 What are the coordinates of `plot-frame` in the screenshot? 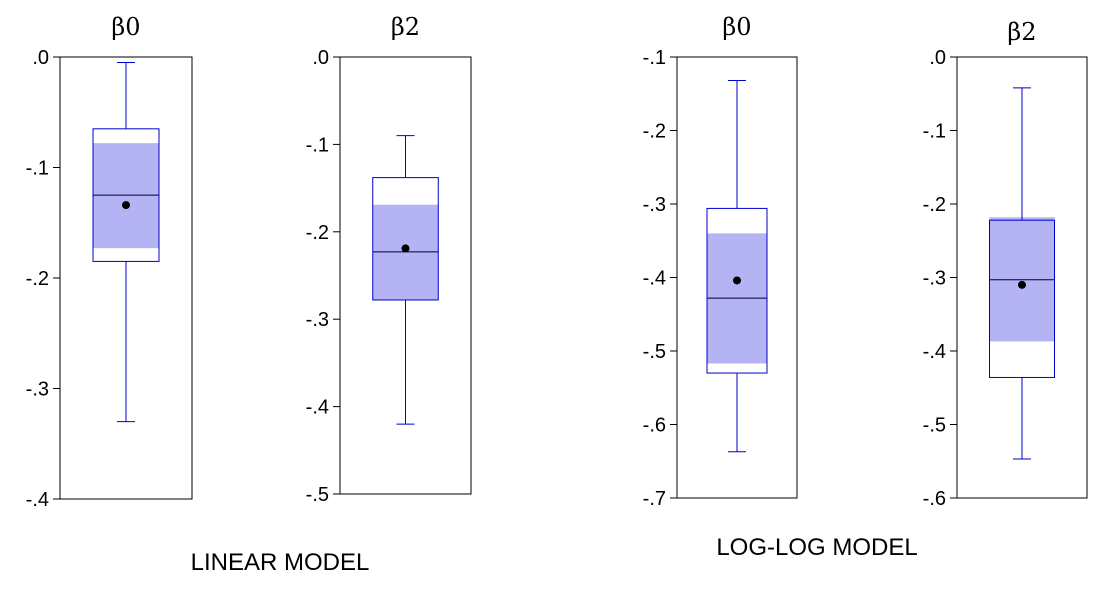 It's located at (405, 275).